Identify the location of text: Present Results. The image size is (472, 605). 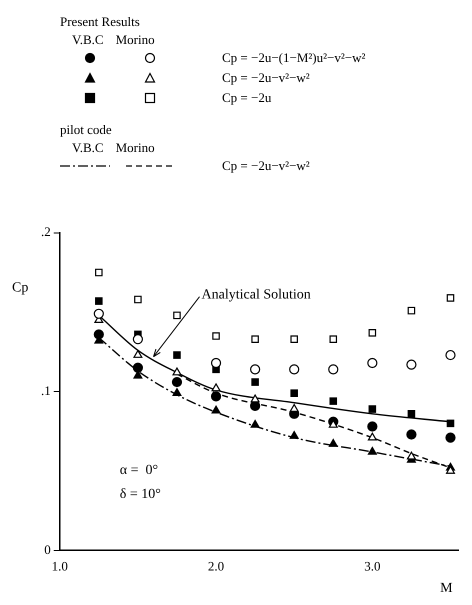
(100, 21).